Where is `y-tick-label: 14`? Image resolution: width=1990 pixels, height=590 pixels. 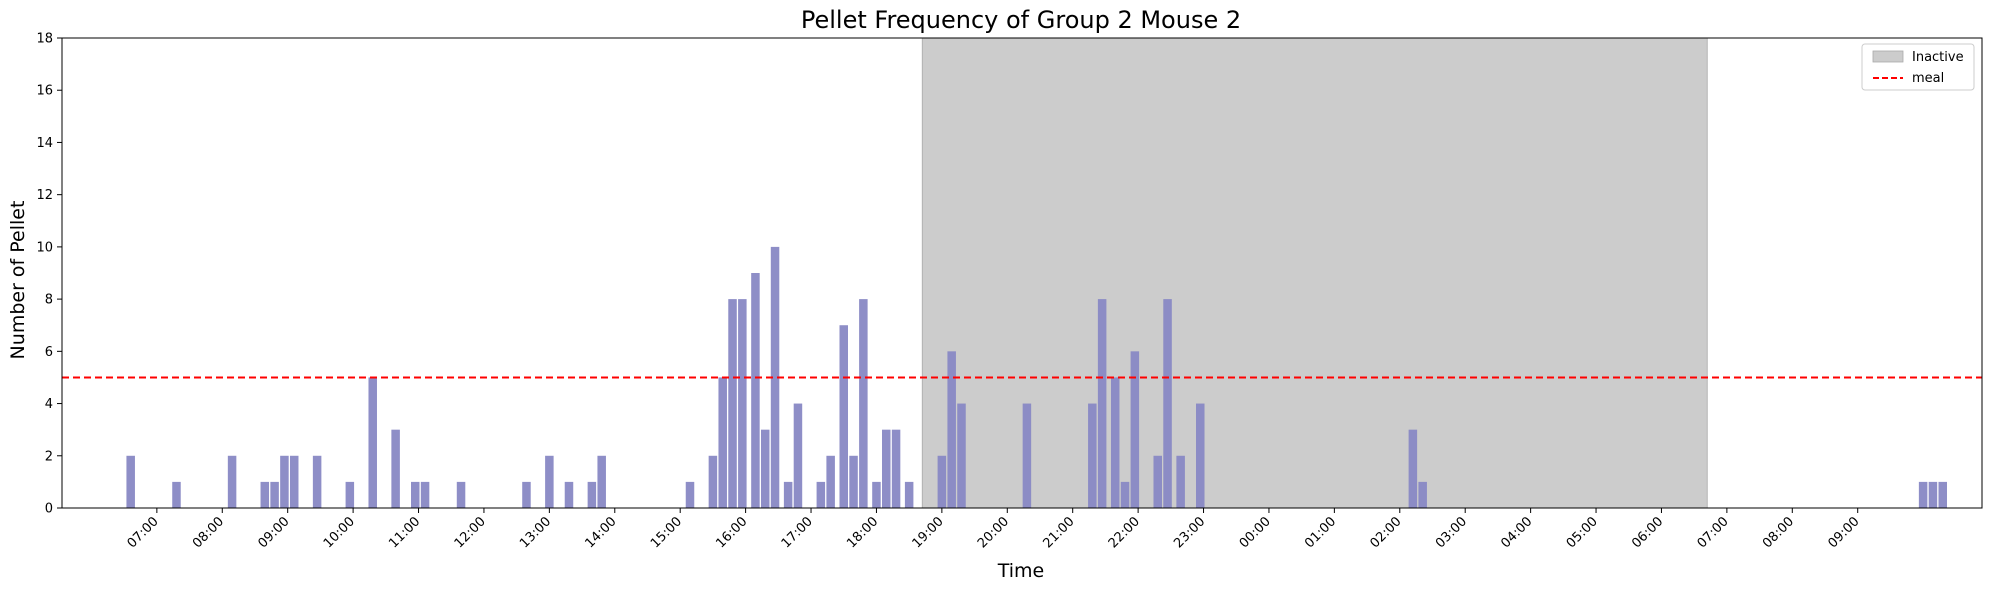 y-tick-label: 14 is located at coordinates (44, 143).